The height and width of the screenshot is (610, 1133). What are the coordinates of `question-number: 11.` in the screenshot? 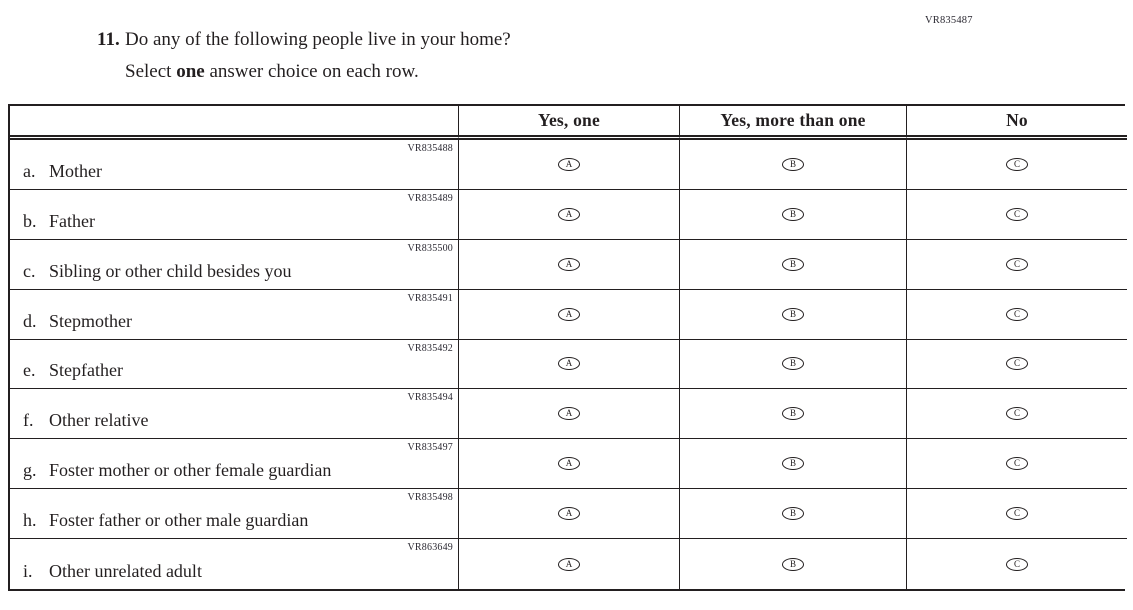 It's located at (108, 39).